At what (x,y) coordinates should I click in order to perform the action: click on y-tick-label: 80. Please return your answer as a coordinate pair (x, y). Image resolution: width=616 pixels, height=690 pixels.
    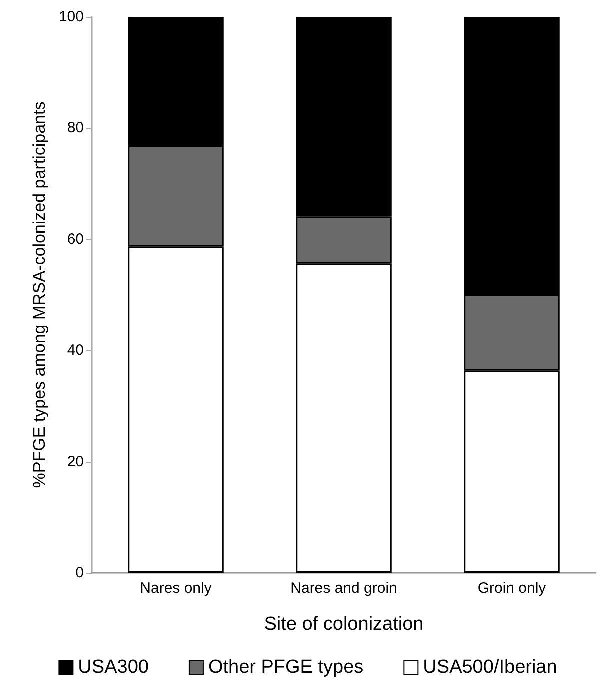
    Looking at the image, I should click on (75, 128).